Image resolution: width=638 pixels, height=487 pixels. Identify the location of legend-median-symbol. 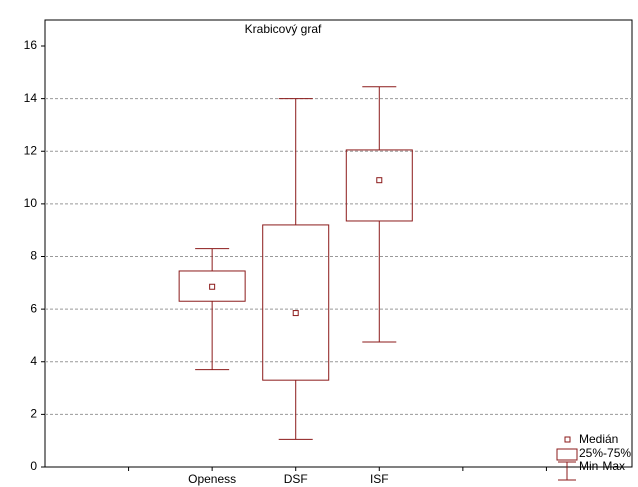
(567, 439).